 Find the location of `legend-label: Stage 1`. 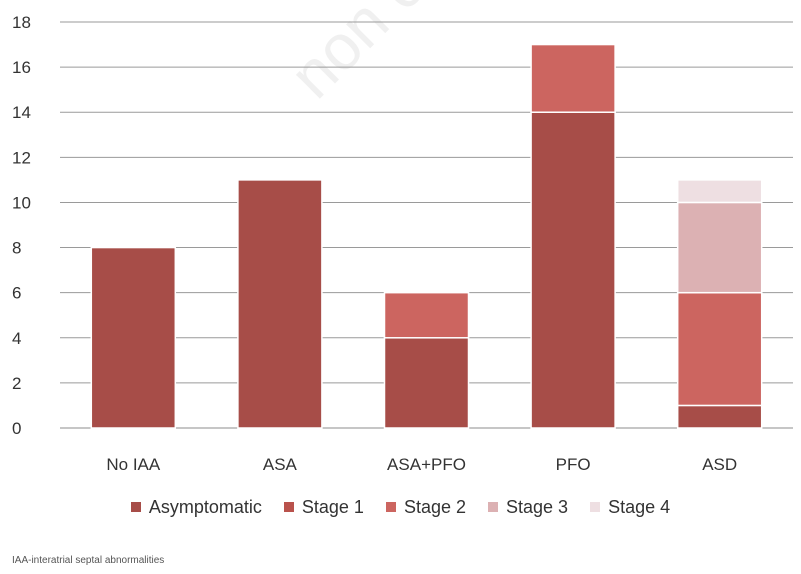

legend-label: Stage 1 is located at coordinates (332, 506).